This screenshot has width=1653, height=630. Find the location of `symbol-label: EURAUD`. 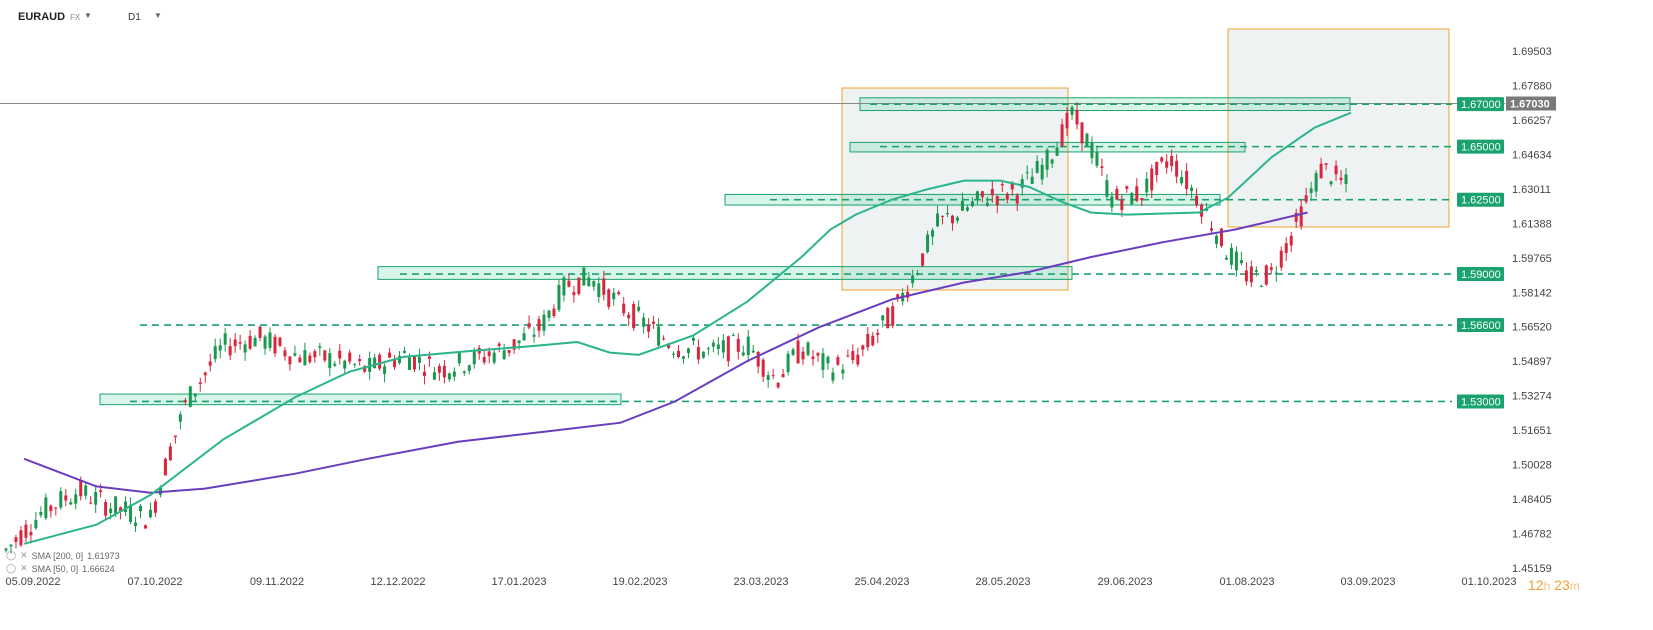

symbol-label: EURAUD is located at coordinates (42, 17).